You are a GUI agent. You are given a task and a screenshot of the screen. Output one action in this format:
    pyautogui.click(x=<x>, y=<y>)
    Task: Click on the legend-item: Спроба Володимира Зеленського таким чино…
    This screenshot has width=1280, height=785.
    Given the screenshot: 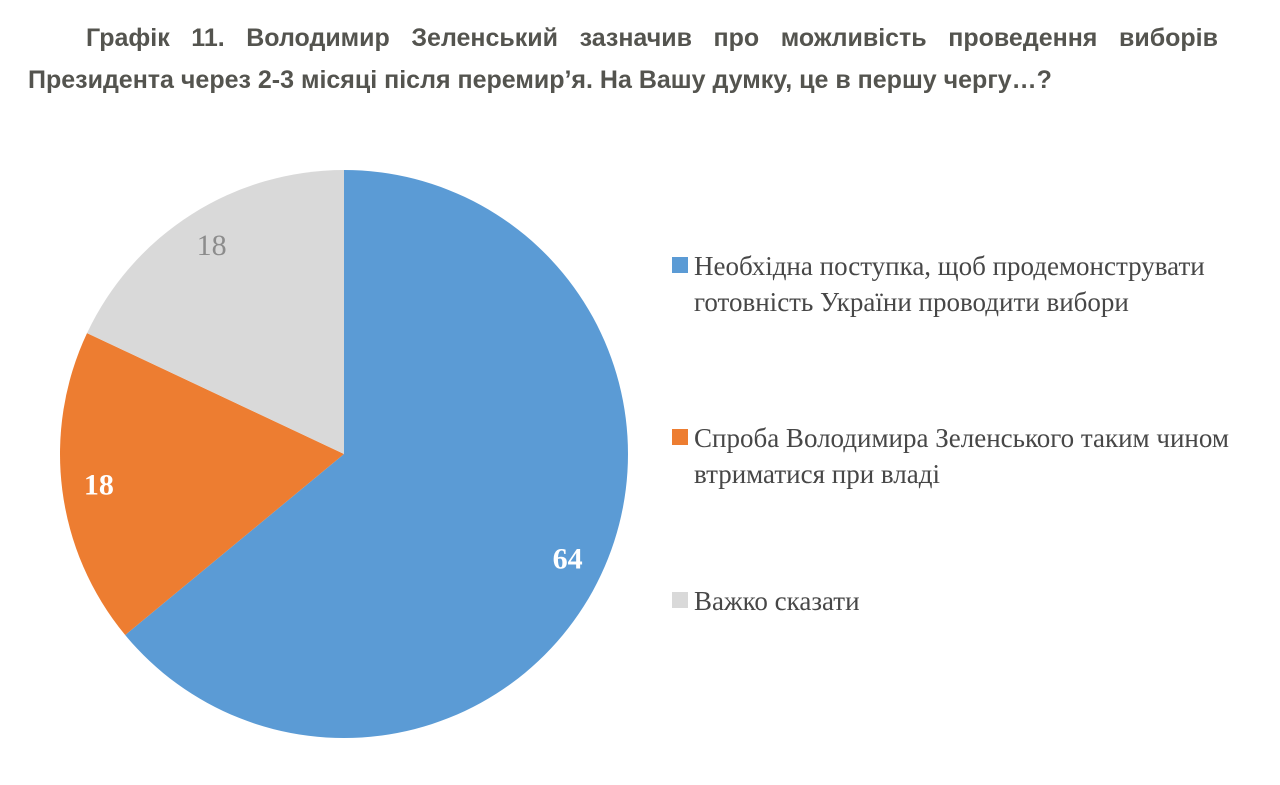 What is the action you would take?
    pyautogui.click(x=953, y=456)
    